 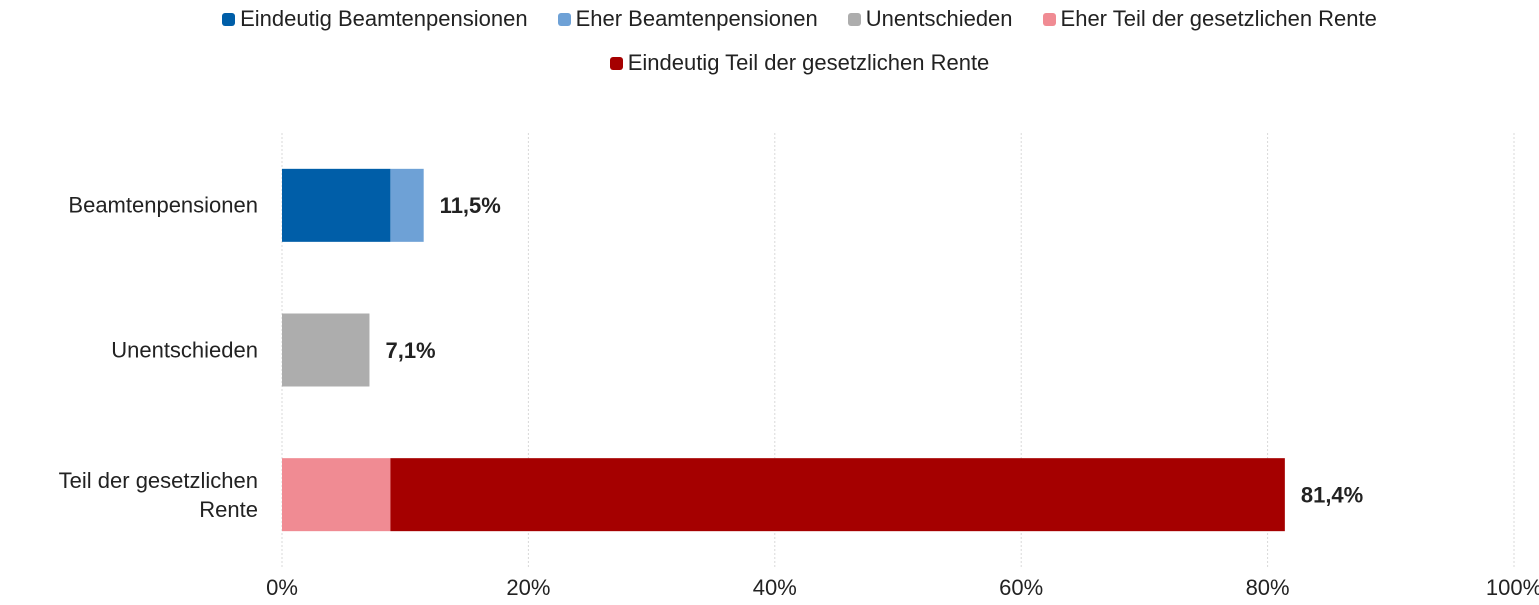 I want to click on legend-label: Unentschieden, so click(x=939, y=18).